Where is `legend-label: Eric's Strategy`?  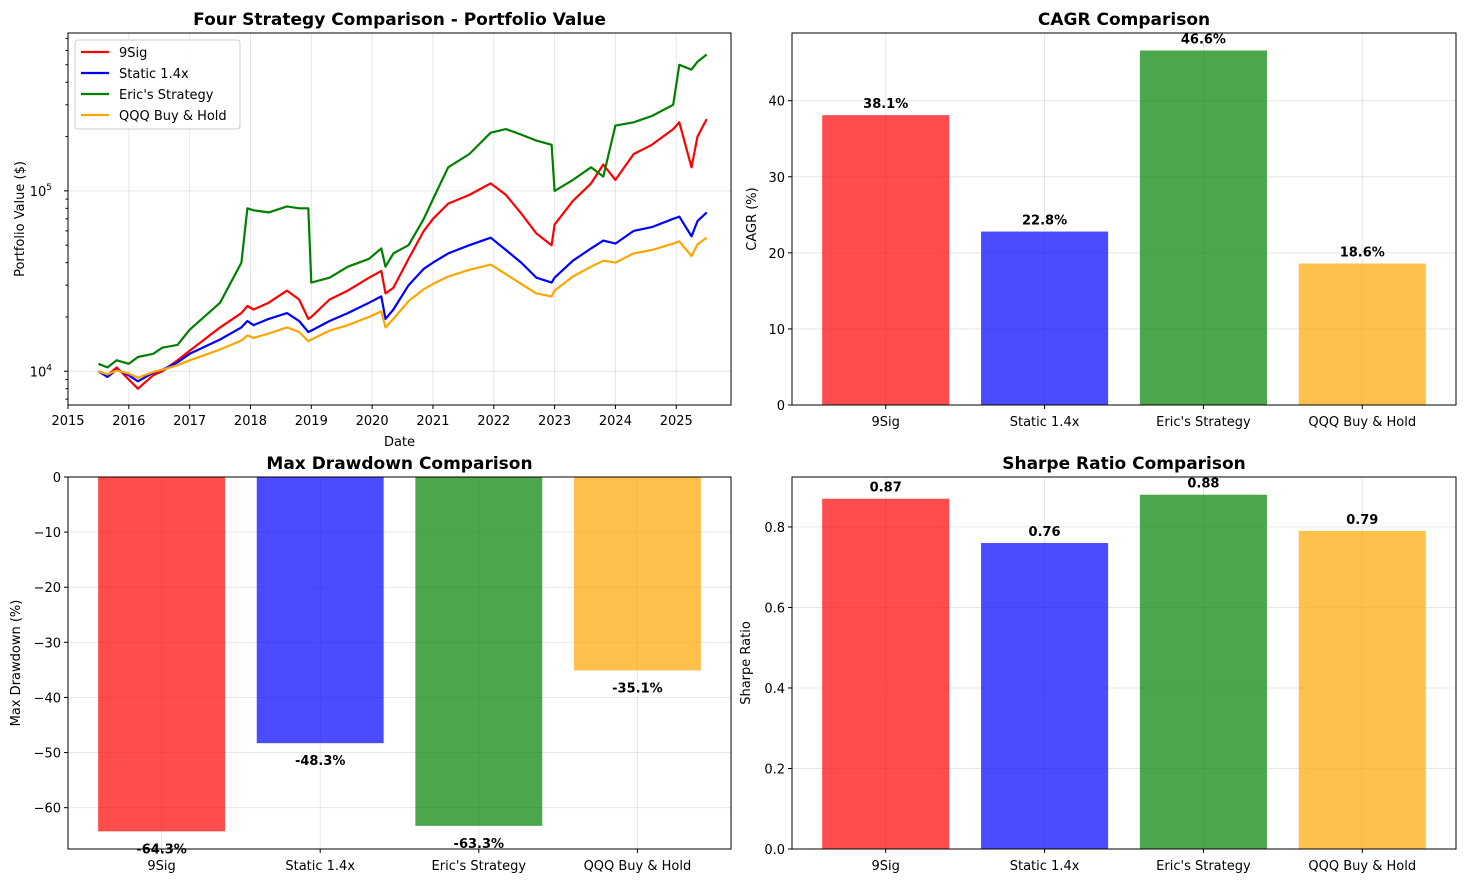
legend-label: Eric's Strategy is located at coordinates (166, 95).